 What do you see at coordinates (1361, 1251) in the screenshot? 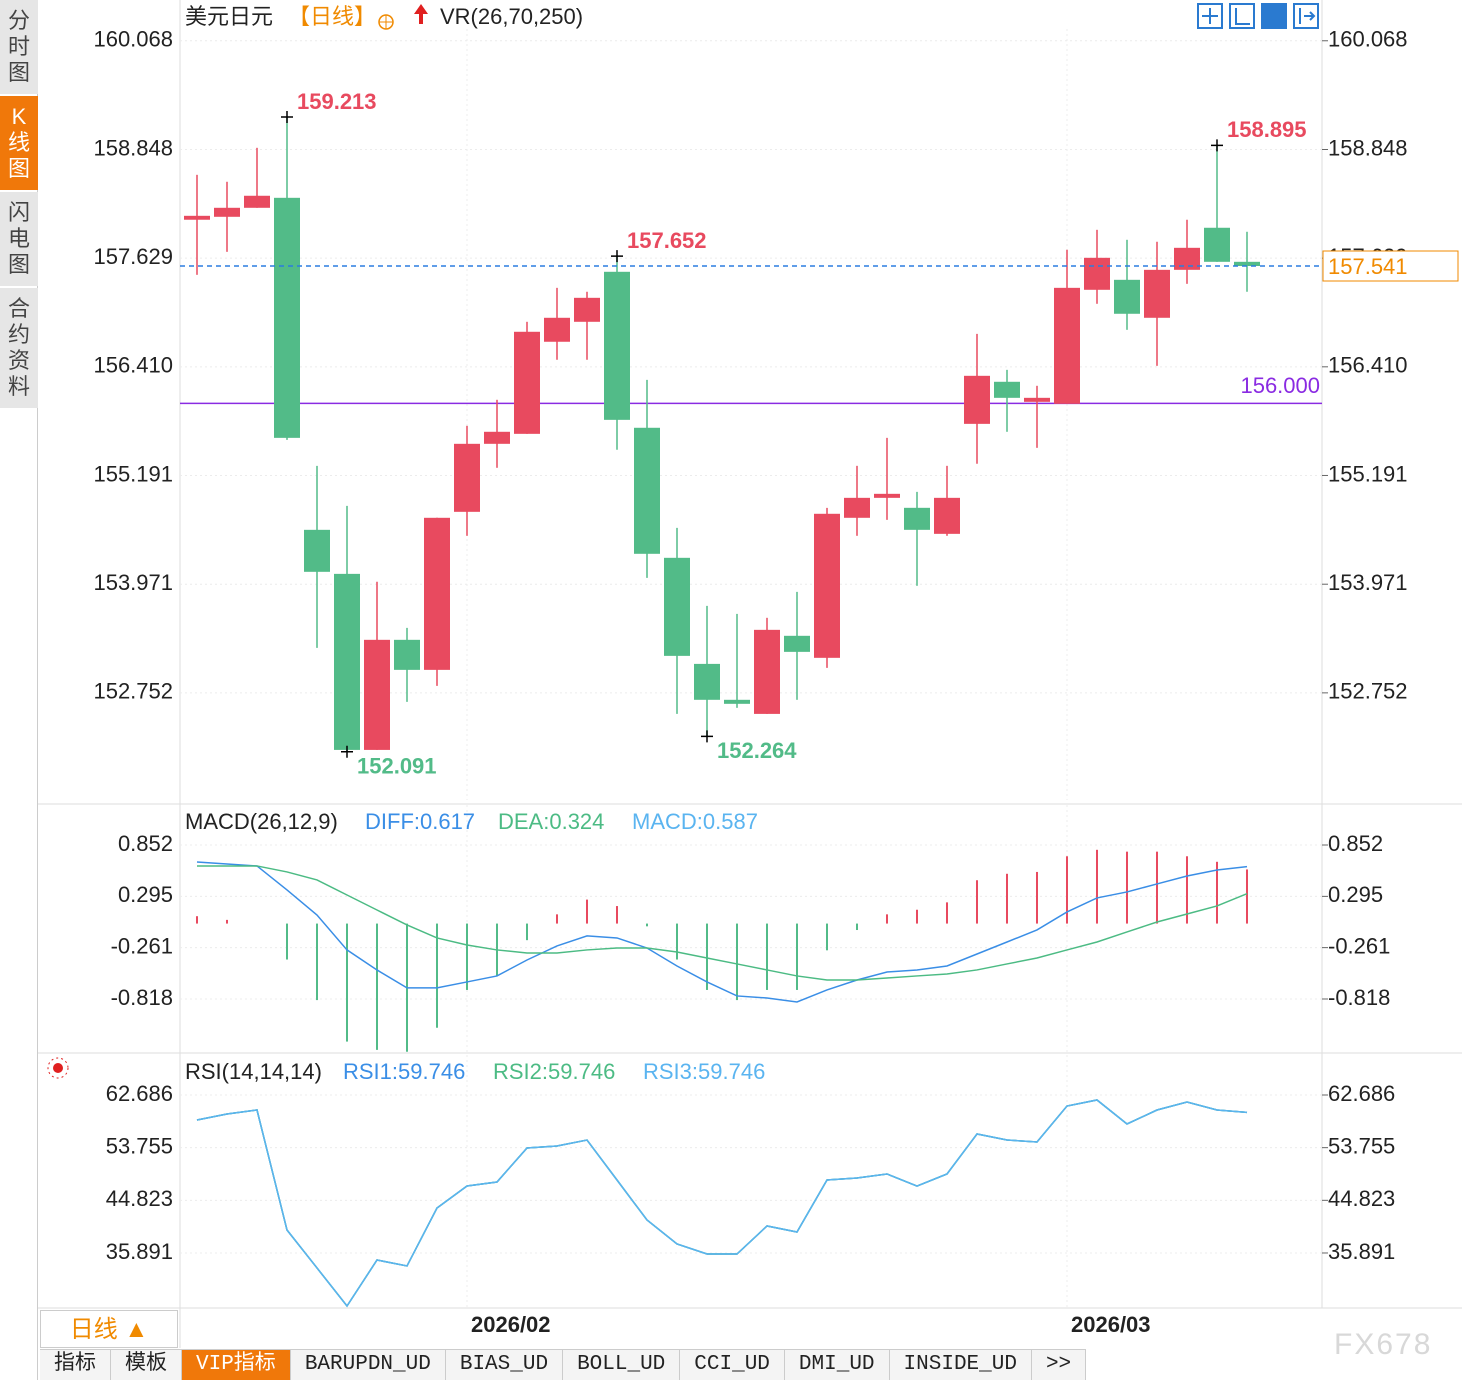
I see `y-tick-label-right: 35.891` at bounding box center [1361, 1251].